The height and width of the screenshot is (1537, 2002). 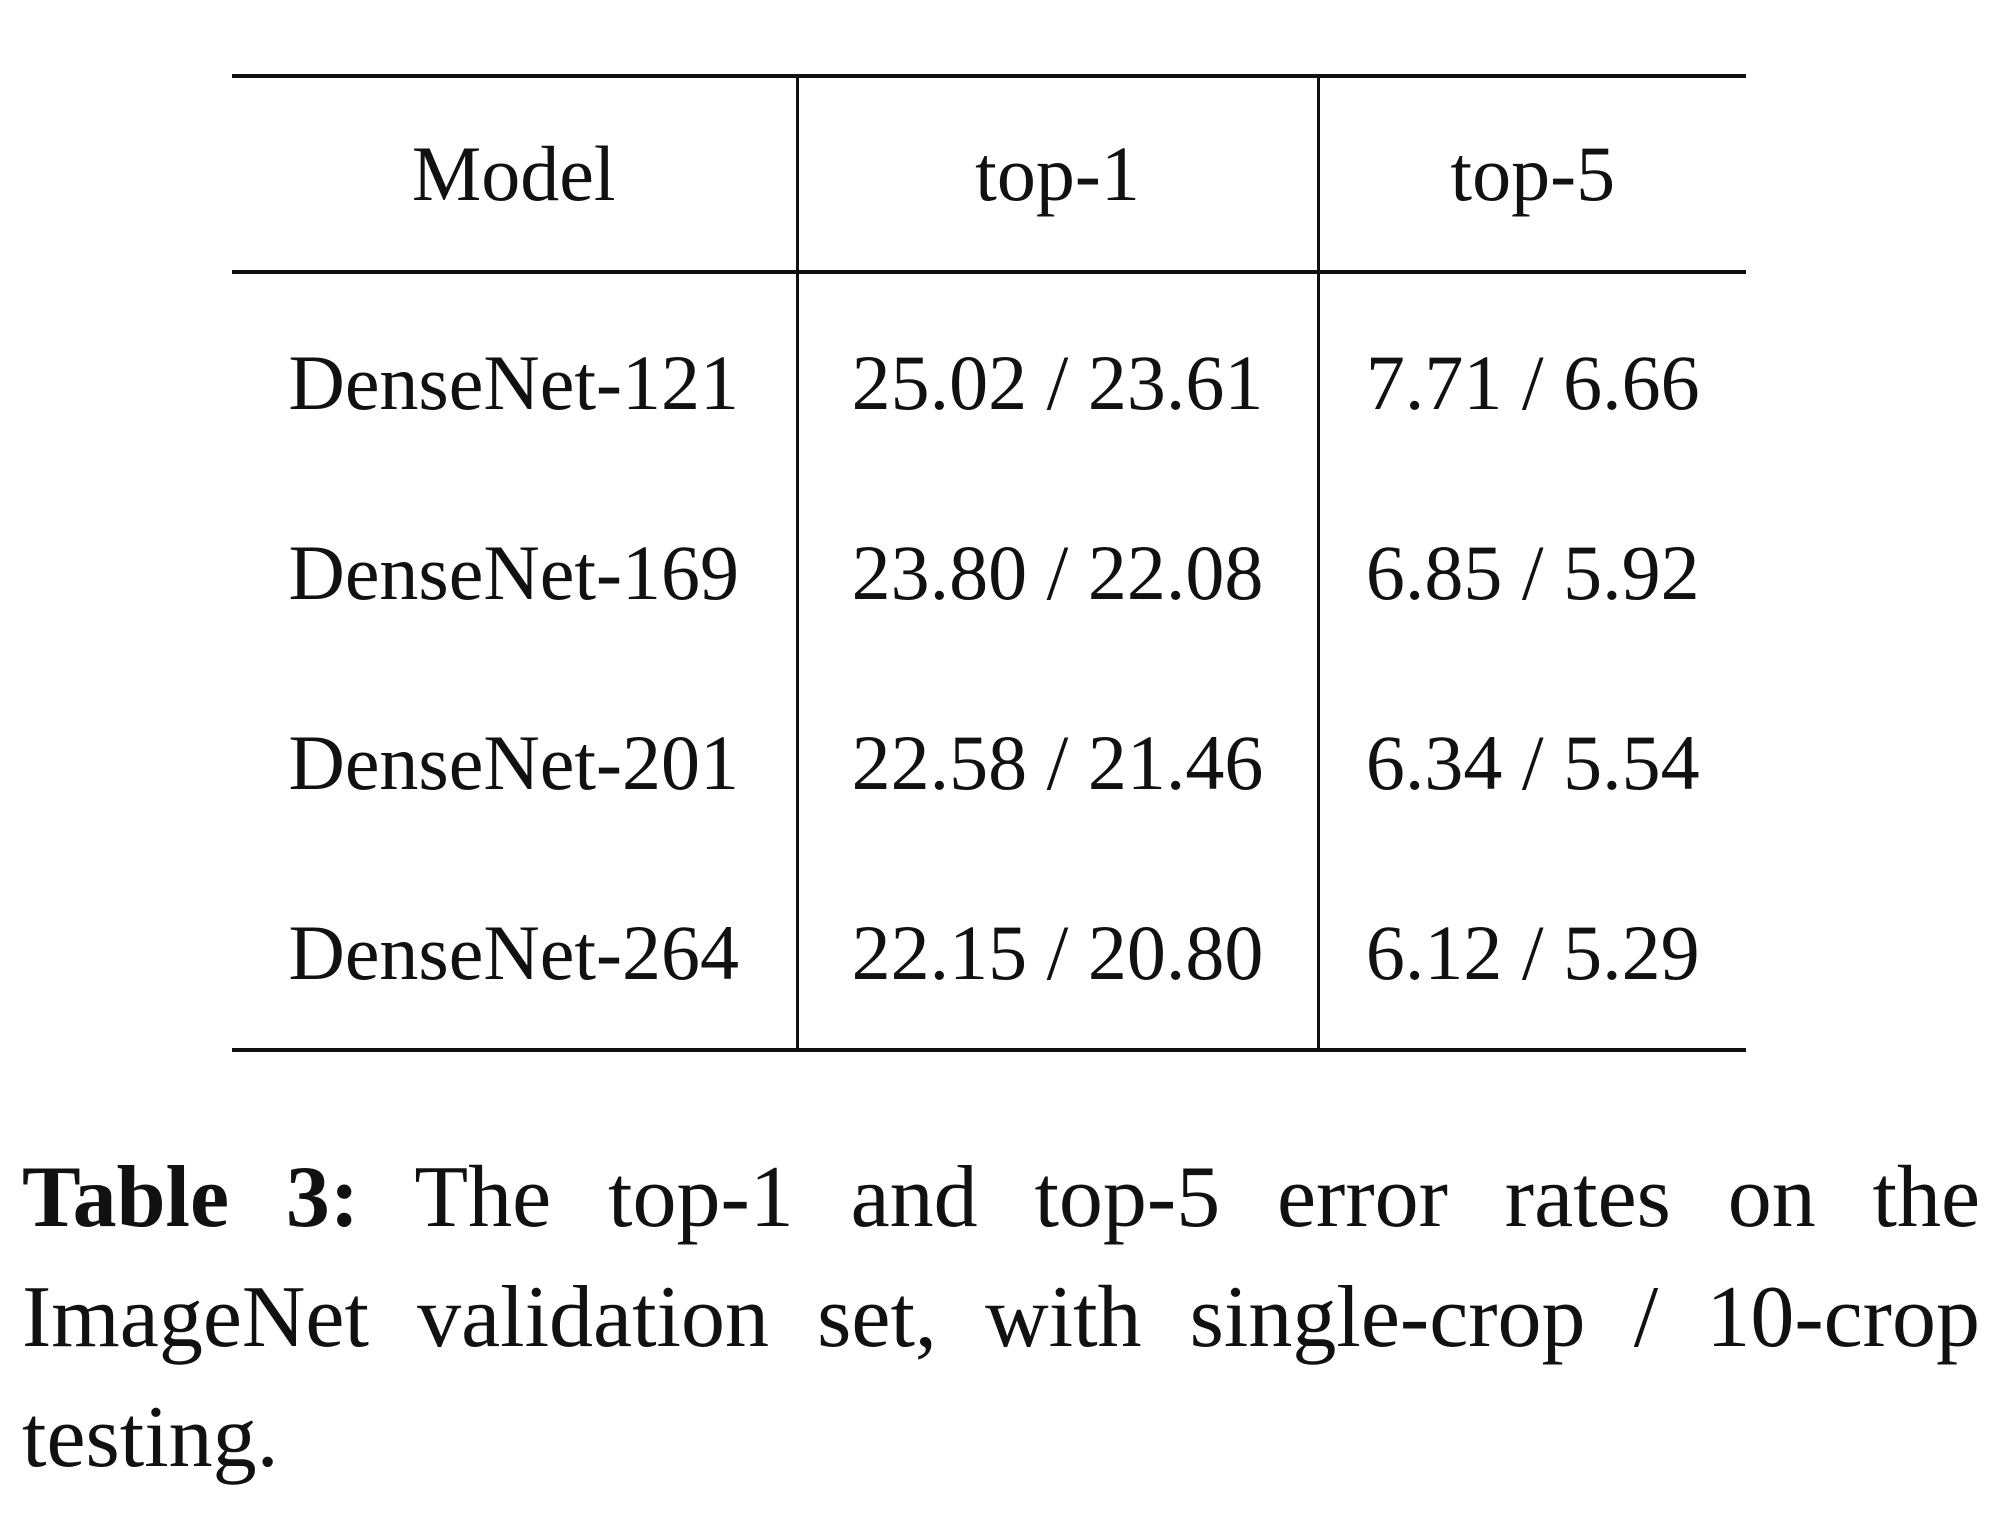 I want to click on cell-model: DenseNet-201, so click(x=515, y=763).